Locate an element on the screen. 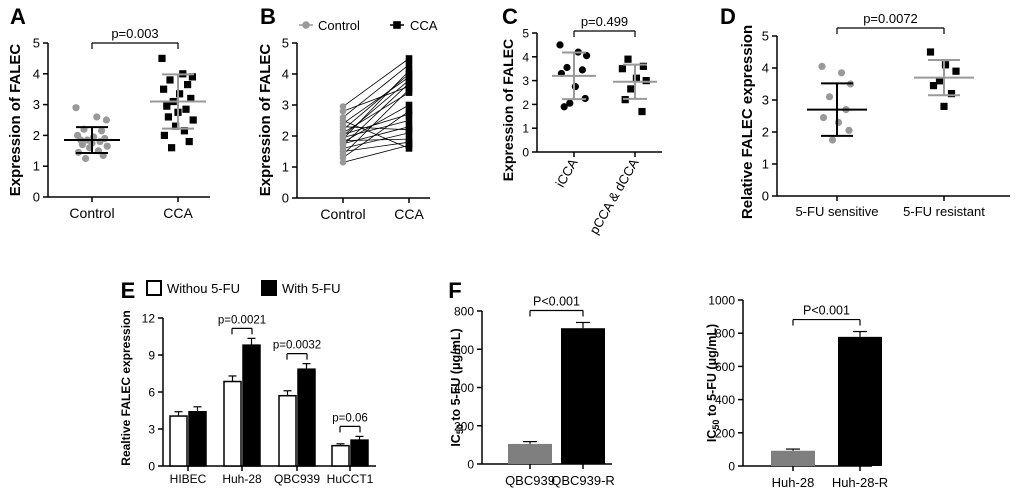  x-tick-label: CCA is located at coordinates (409, 214).